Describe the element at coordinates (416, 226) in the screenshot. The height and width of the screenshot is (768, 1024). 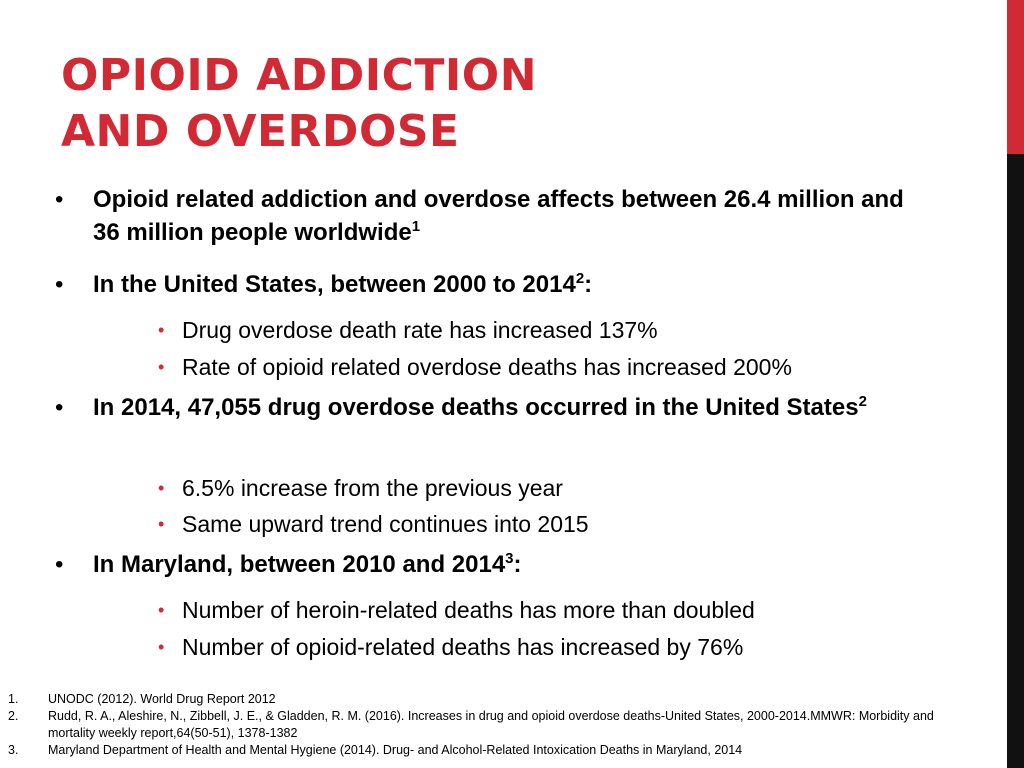
I see `footnote-ref: 1` at that location.